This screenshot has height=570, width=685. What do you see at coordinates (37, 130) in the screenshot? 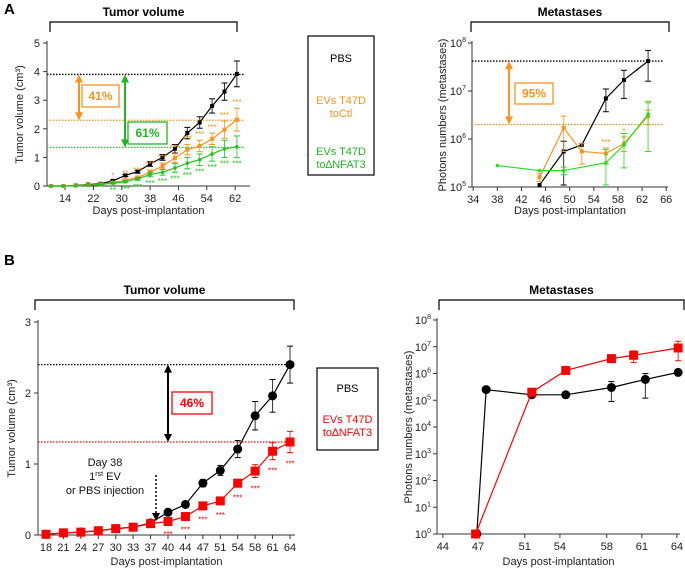
I see `y-tick-label: 2` at bounding box center [37, 130].